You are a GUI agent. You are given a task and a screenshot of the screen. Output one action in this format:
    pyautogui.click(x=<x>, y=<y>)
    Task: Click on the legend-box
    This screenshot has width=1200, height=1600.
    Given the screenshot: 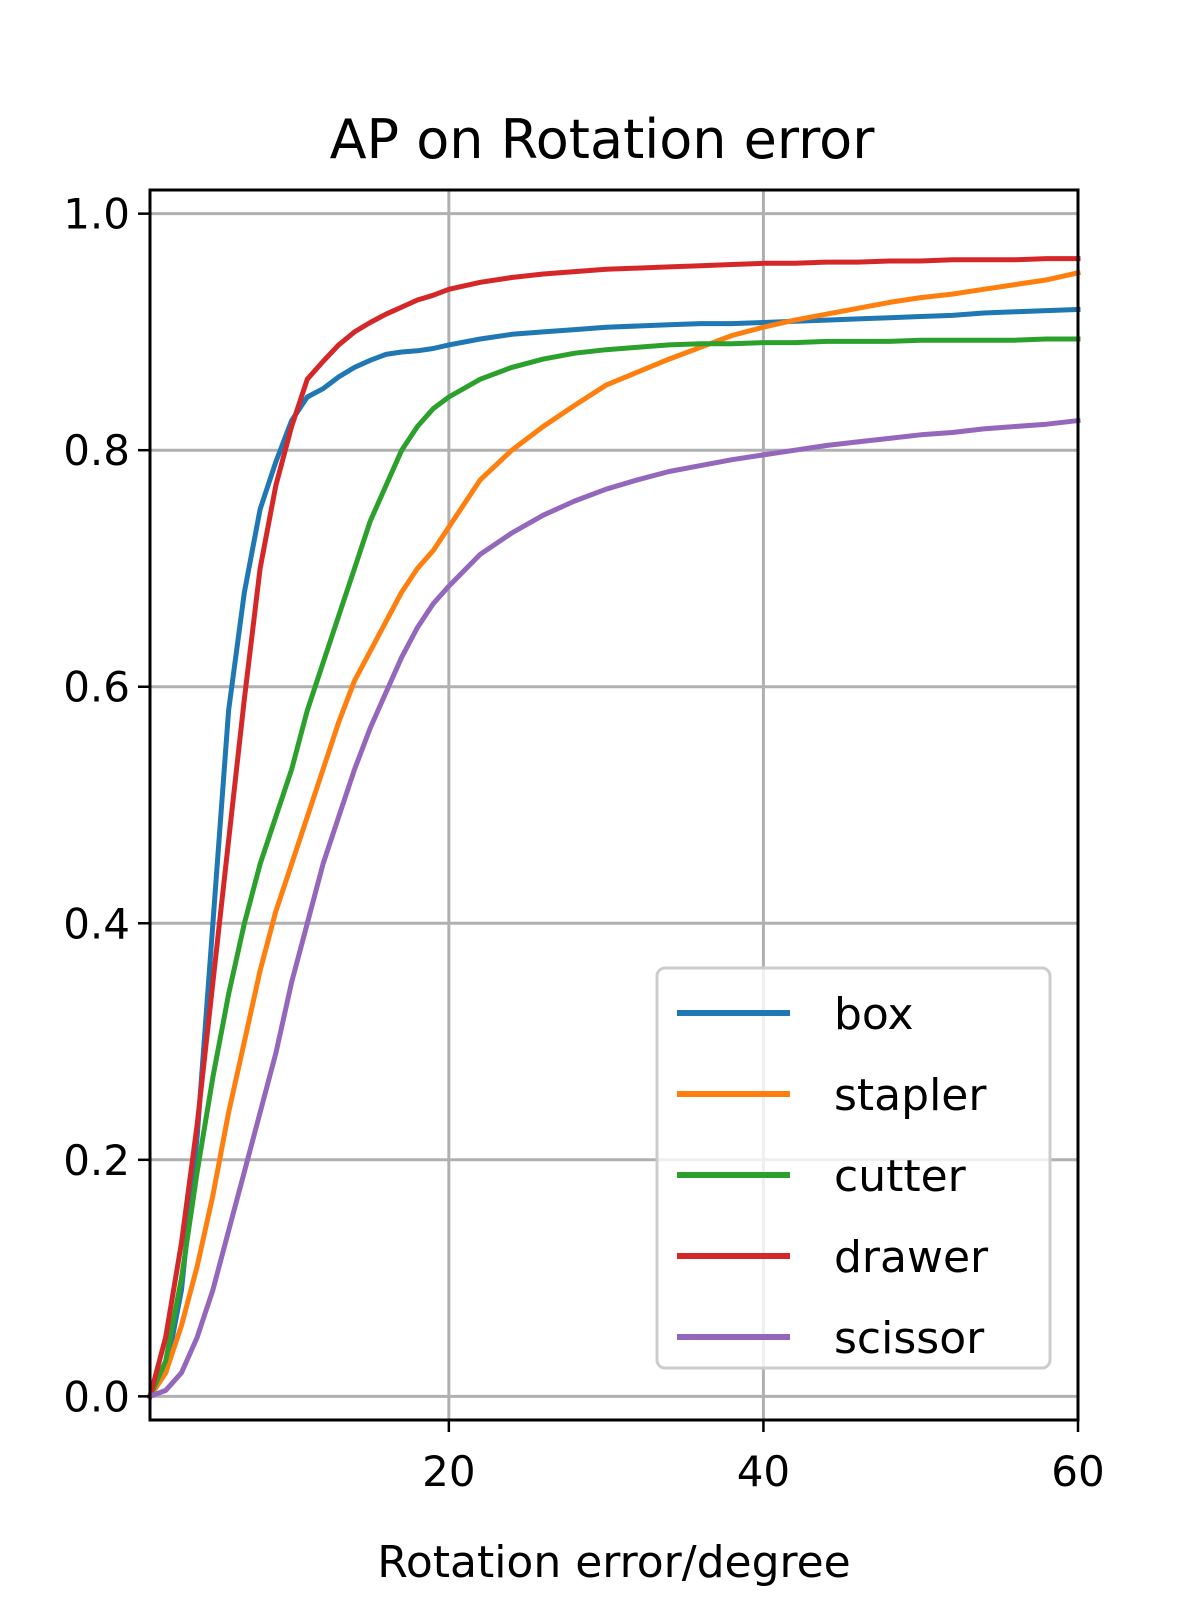 What is the action you would take?
    pyautogui.click(x=853, y=1168)
    